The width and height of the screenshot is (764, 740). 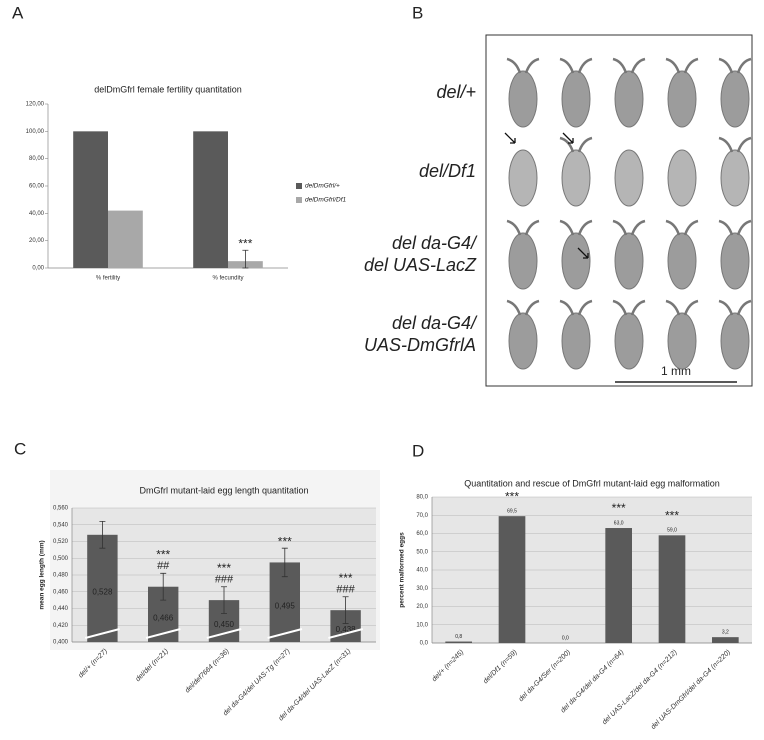 I want to click on value-label: 3,2, so click(x=725, y=632).